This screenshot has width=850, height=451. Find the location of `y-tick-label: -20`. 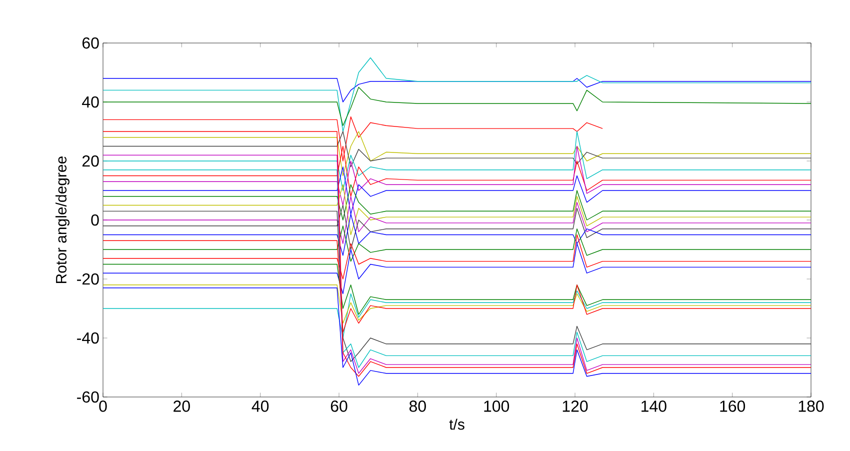

y-tick-label: -20 is located at coordinates (88, 279).